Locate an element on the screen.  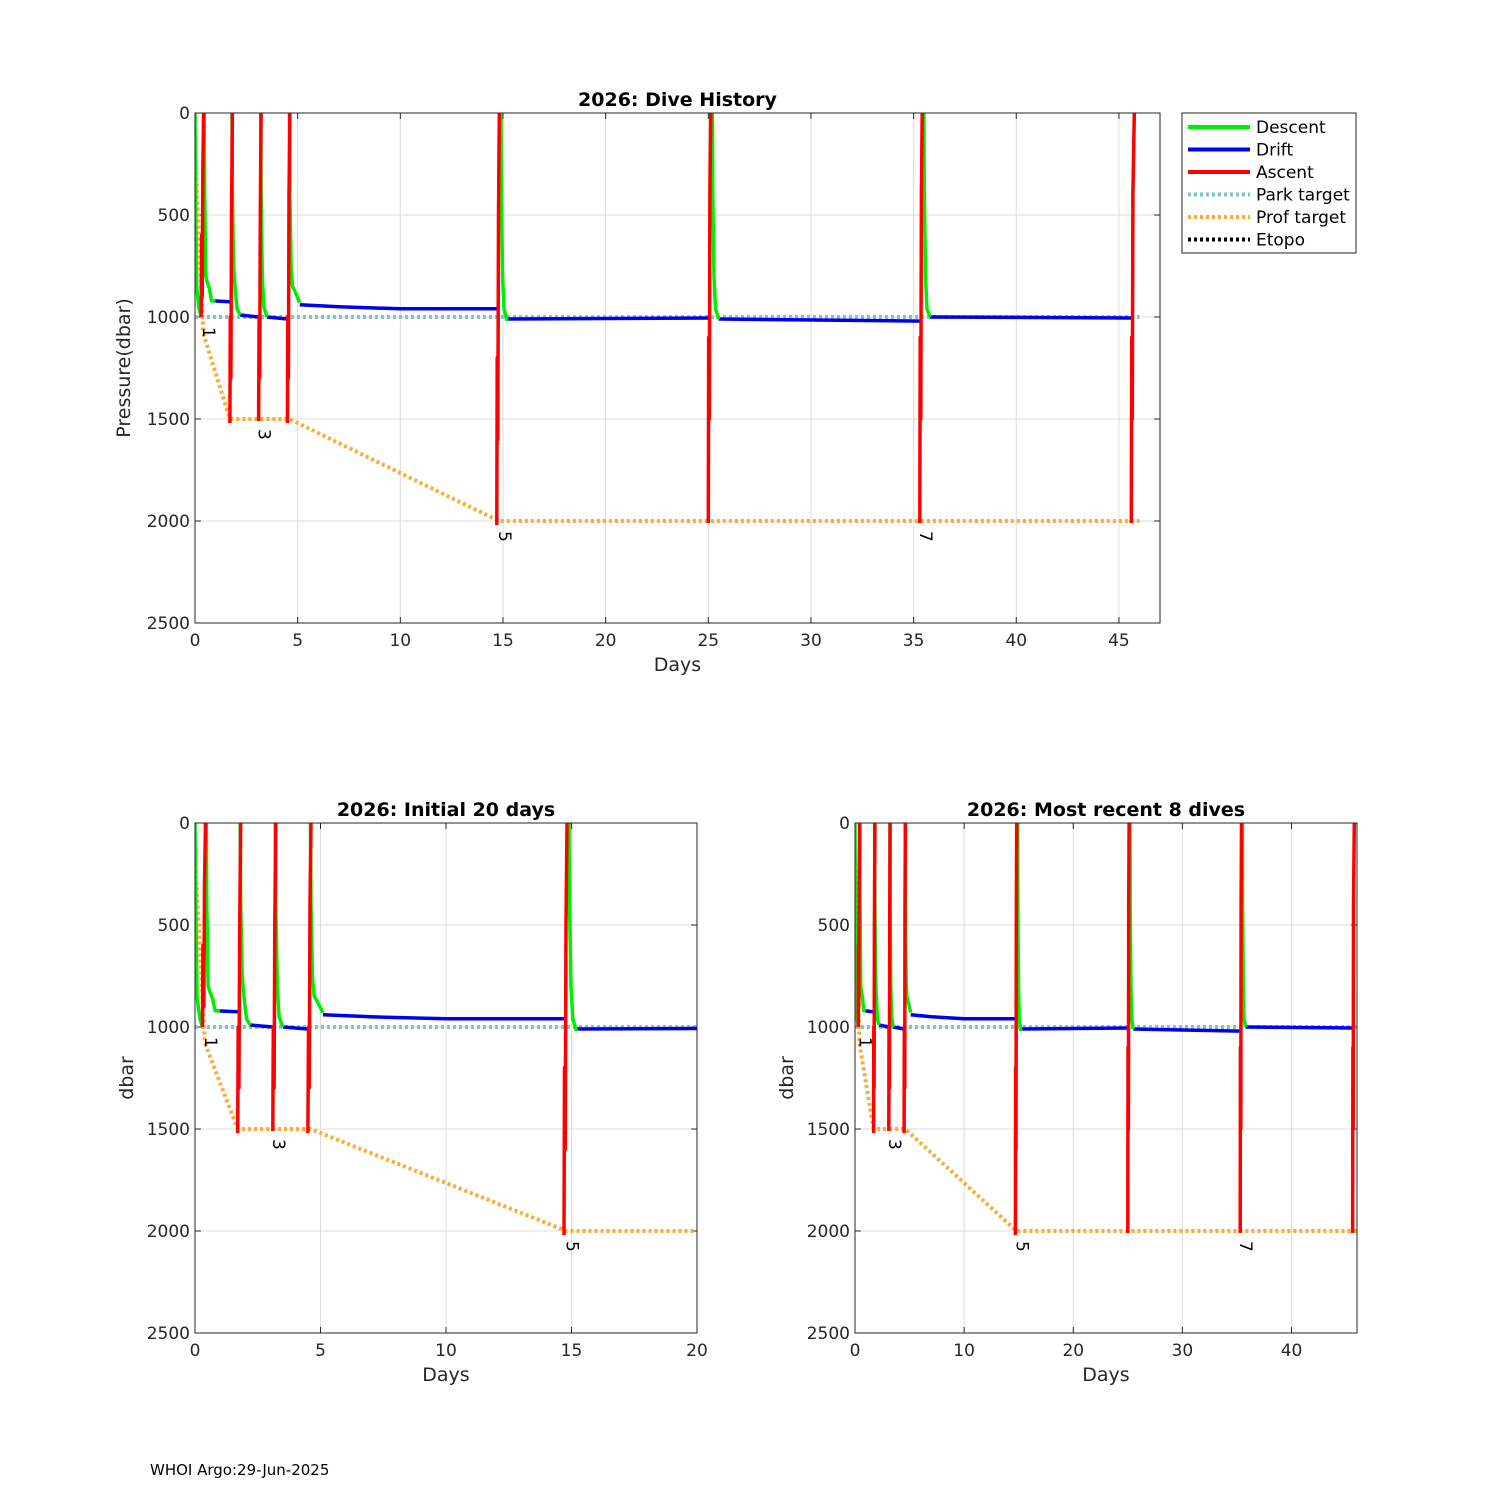
profile-number-label: 7 is located at coordinates (925, 536).